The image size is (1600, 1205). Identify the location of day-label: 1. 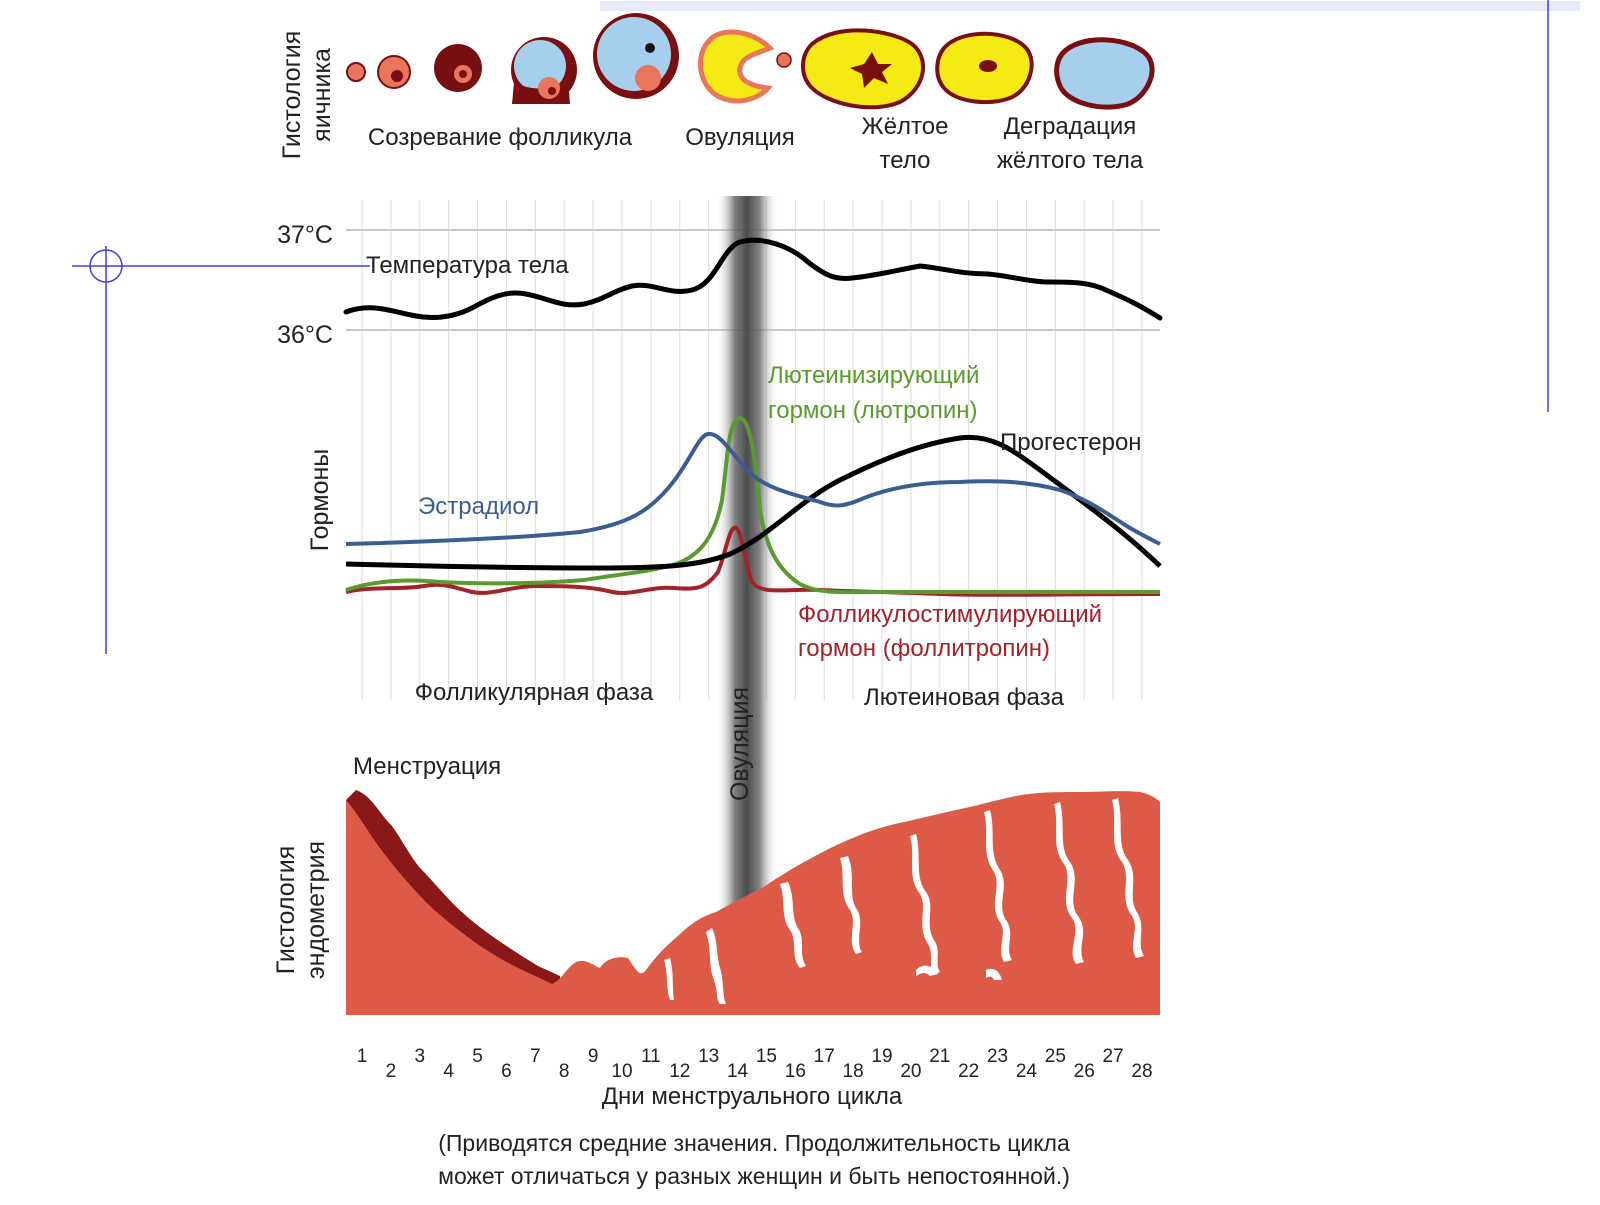
(362, 1056).